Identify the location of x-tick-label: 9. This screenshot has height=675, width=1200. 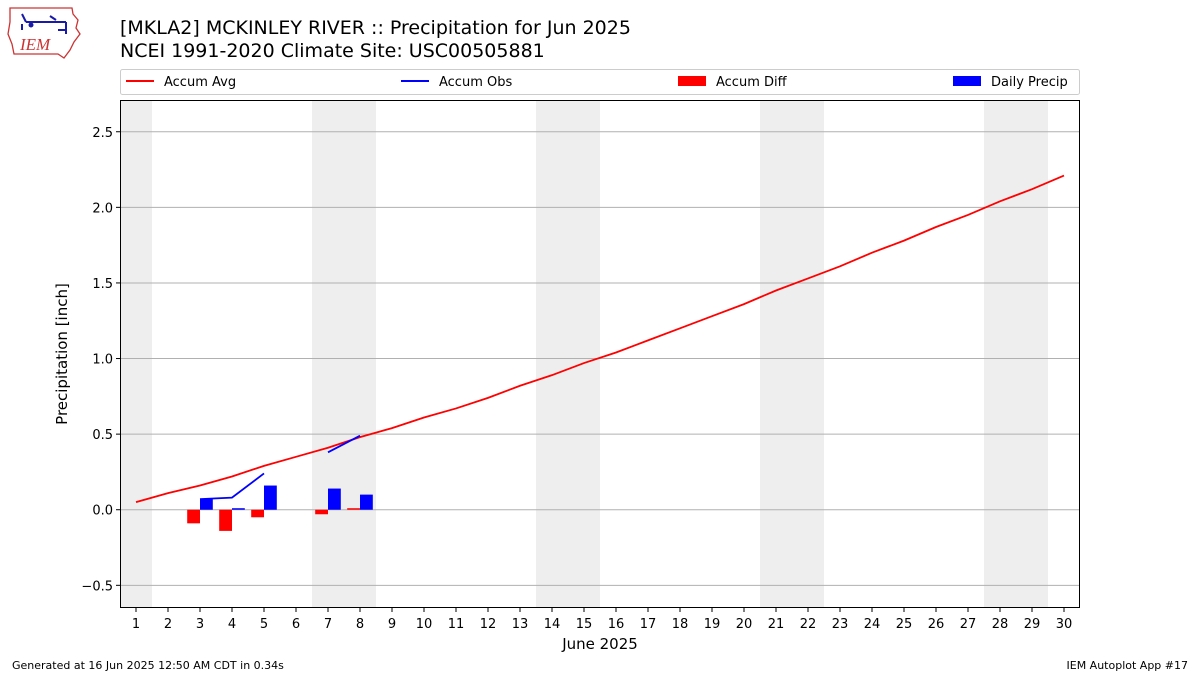
(392, 624).